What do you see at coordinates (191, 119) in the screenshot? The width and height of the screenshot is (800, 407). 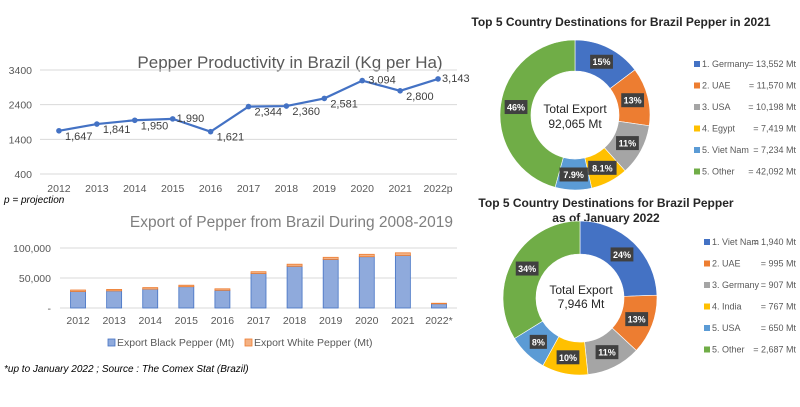 I see `line-data-label: 1,990` at bounding box center [191, 119].